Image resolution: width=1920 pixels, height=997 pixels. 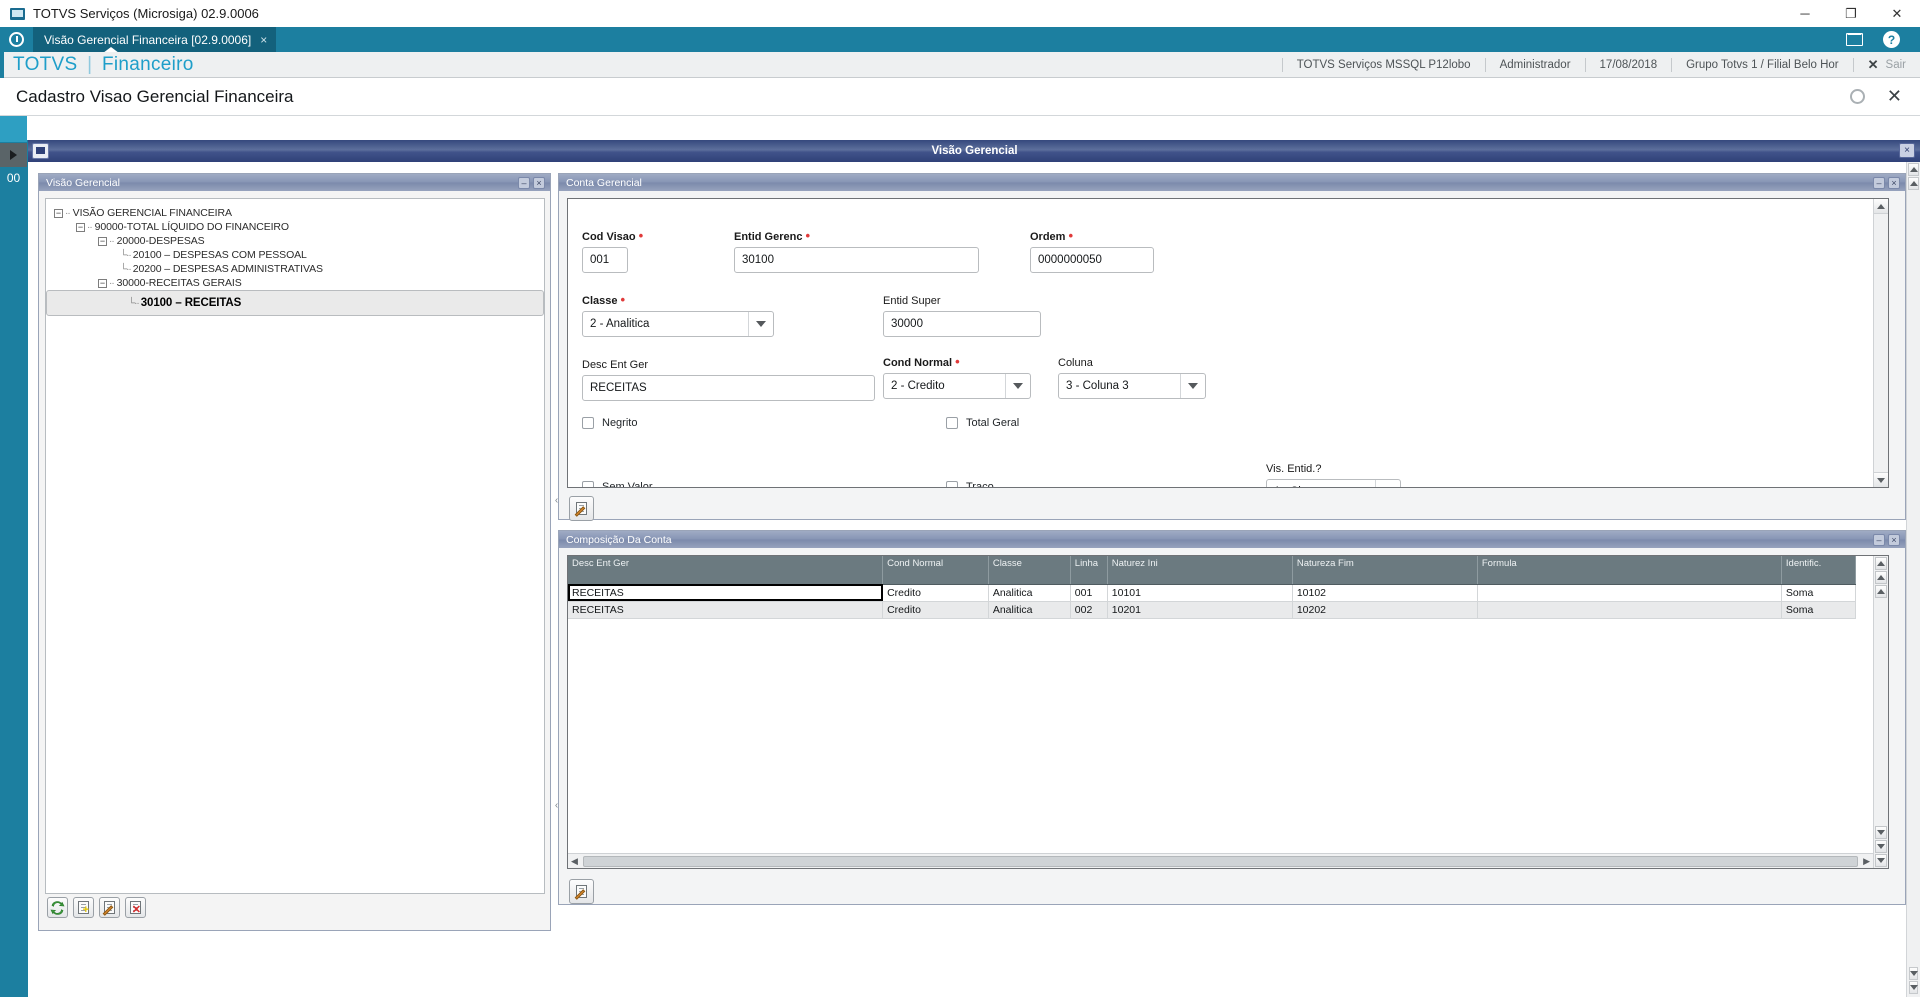 What do you see at coordinates (1385, 610) in the screenshot?
I see `table-cell: 10202` at bounding box center [1385, 610].